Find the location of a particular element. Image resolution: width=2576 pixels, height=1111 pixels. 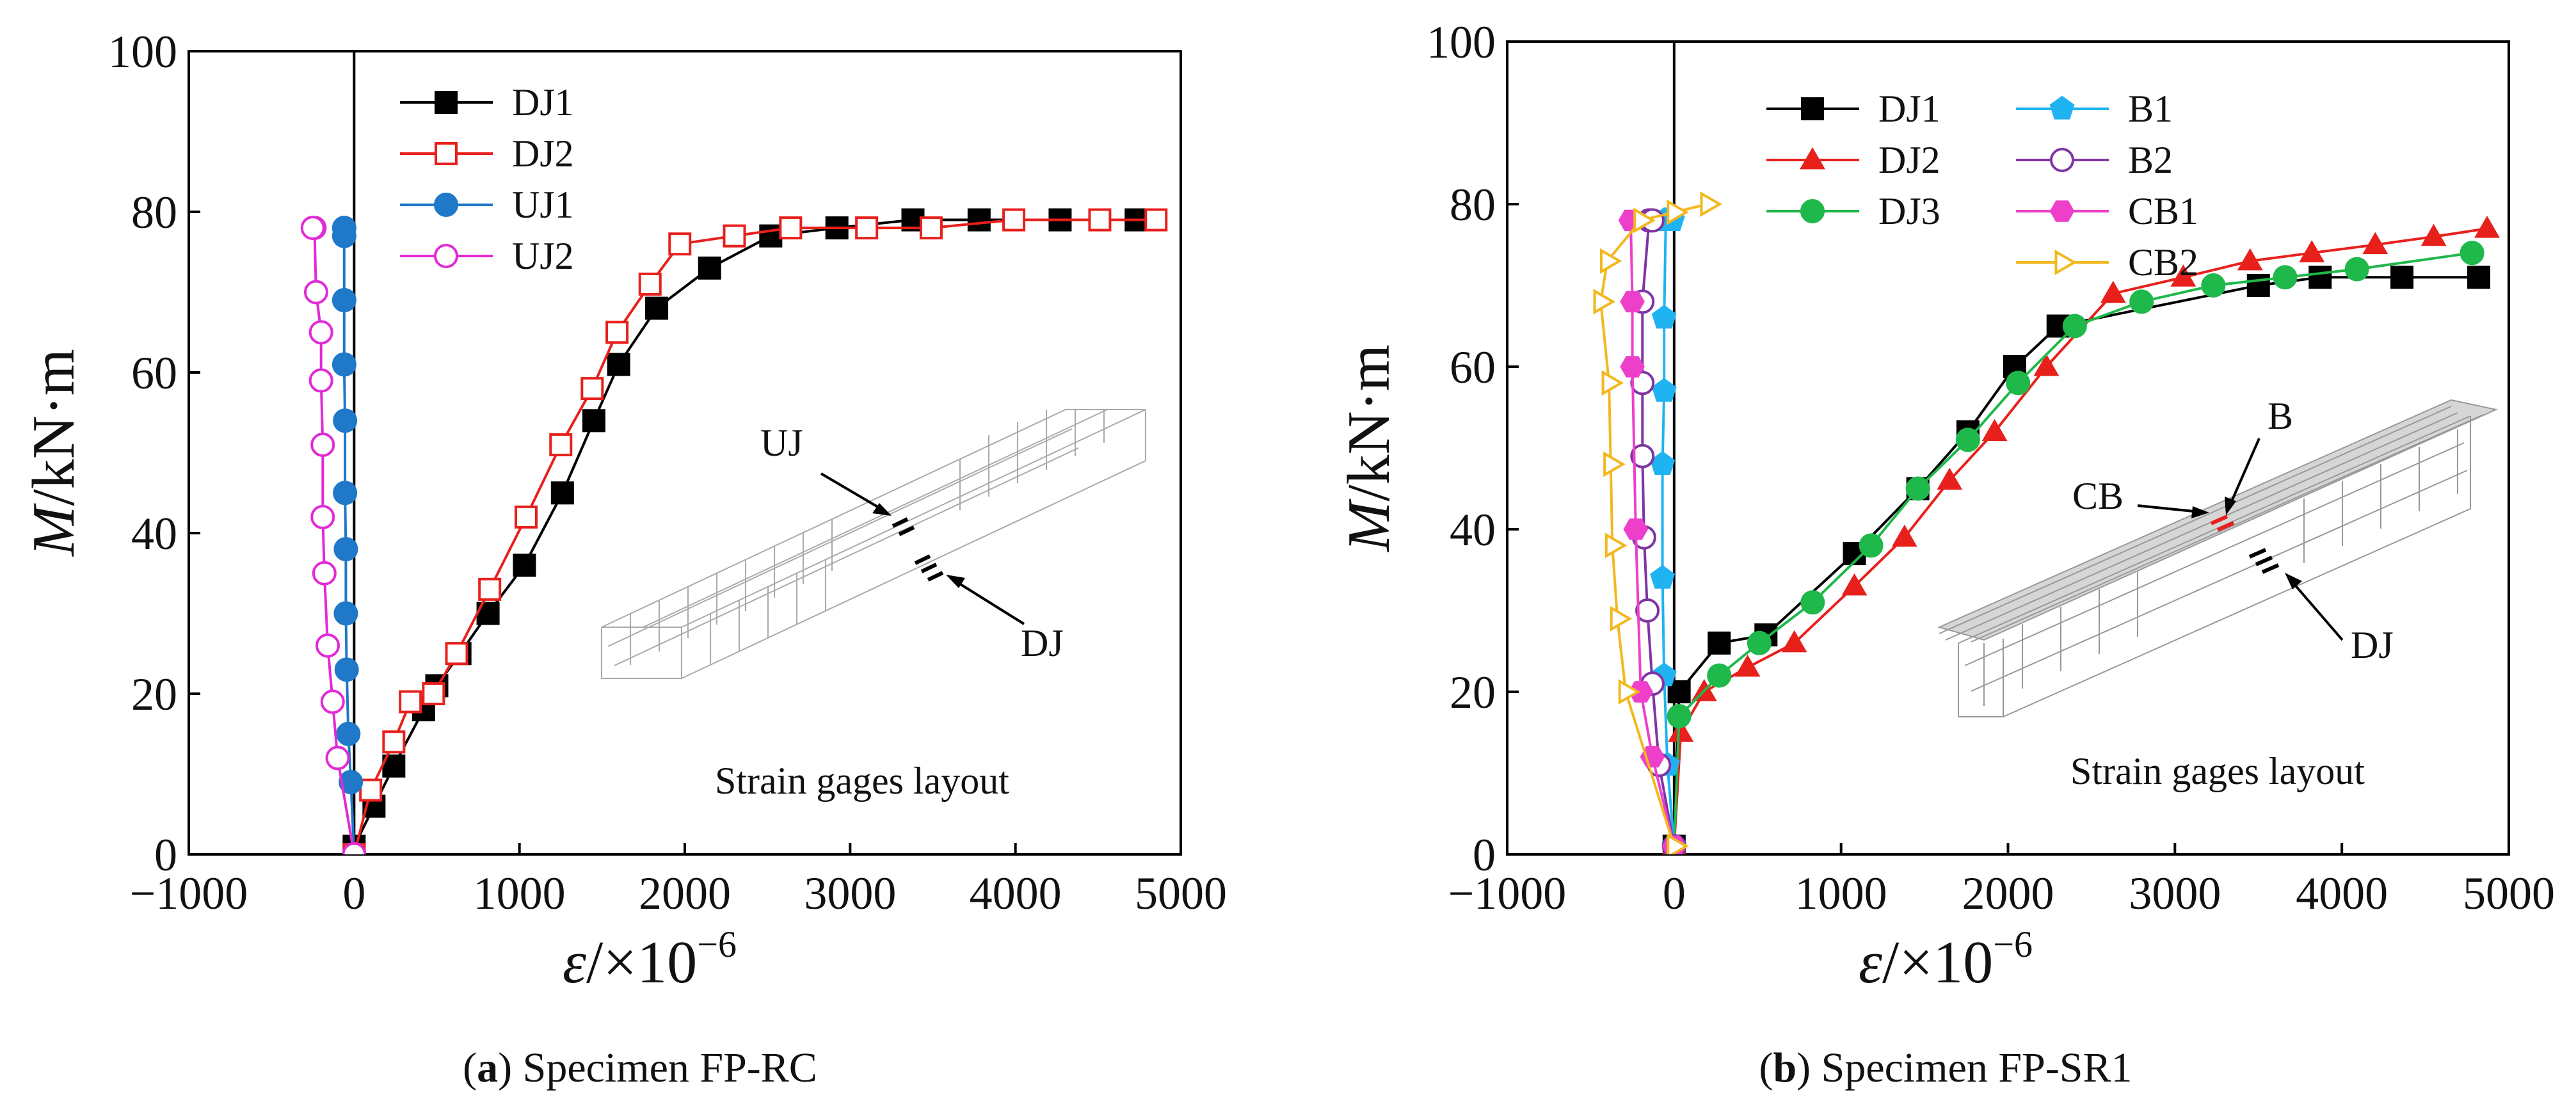

x-axis-label-a: ε/×10−6 is located at coordinates (650, 959).